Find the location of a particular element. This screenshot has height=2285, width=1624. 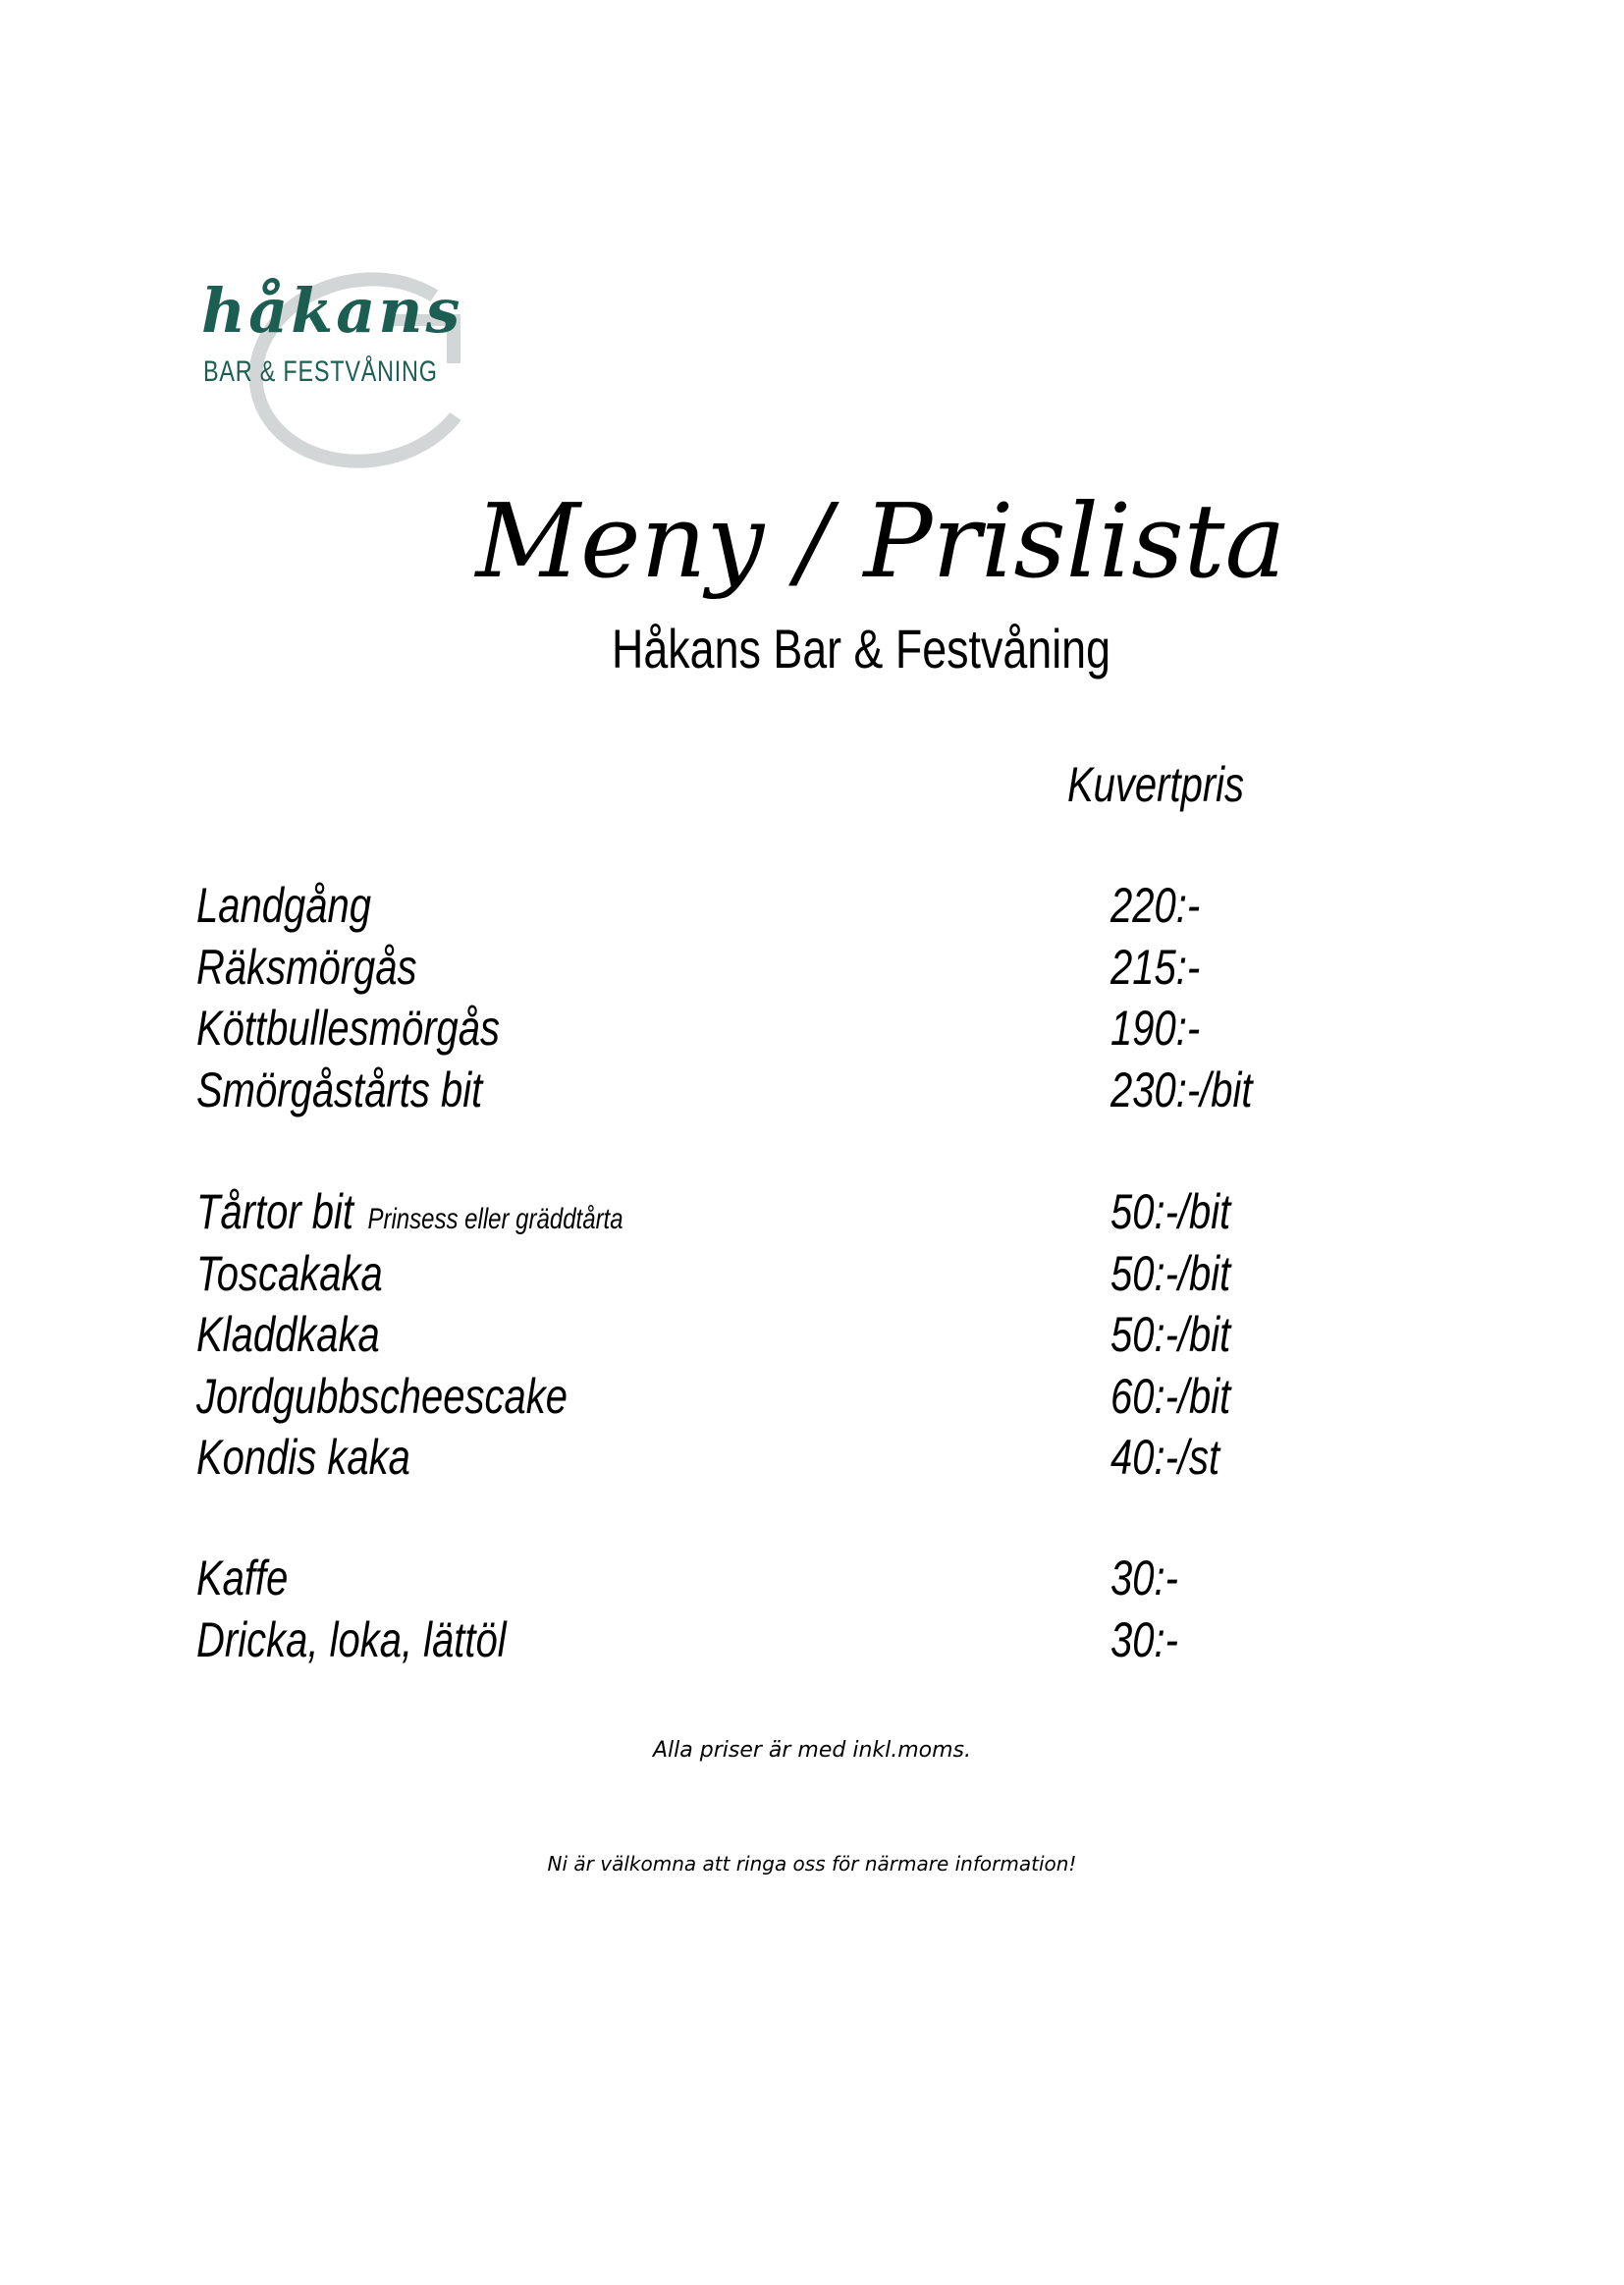

menu-item-name: Tårtor bit Prinsess eller gräddtårta is located at coordinates (409, 1211).